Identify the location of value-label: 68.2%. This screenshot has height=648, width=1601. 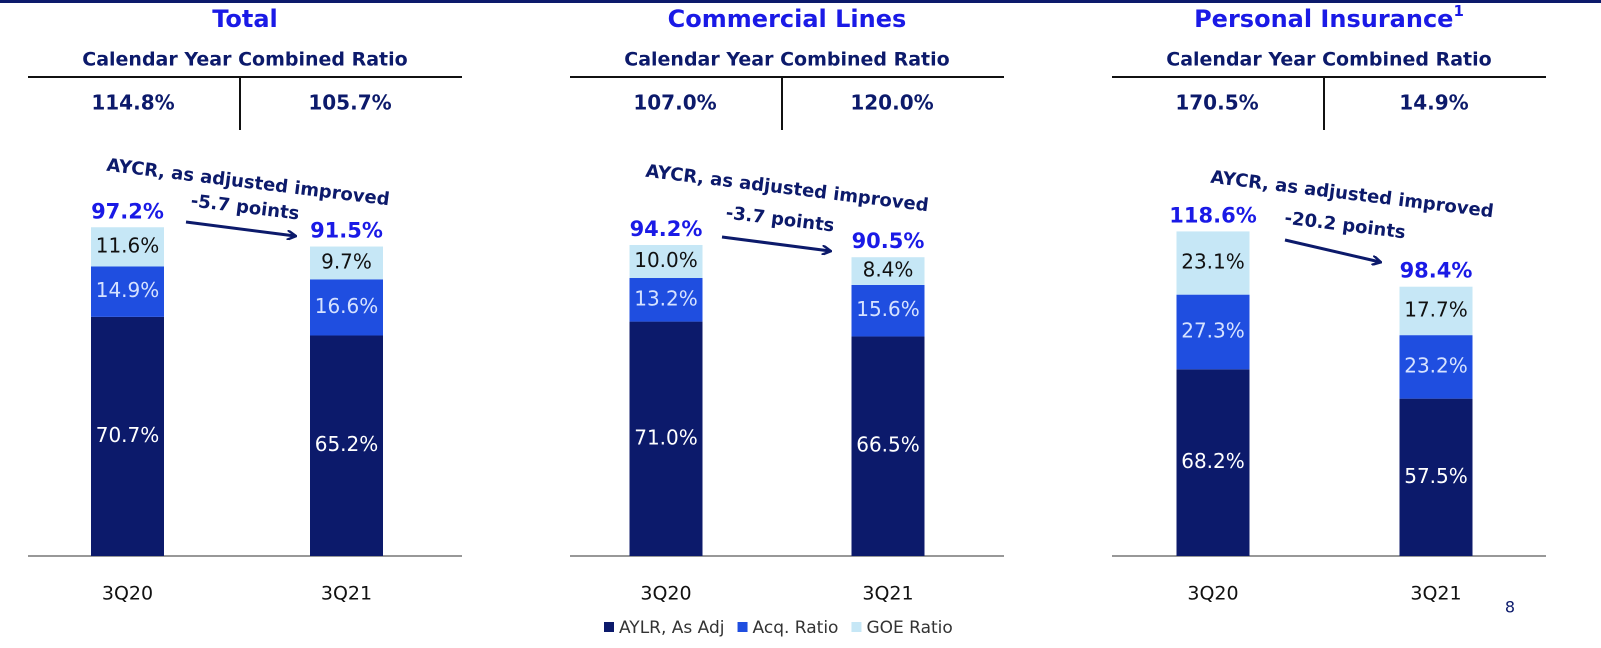
(1213, 461).